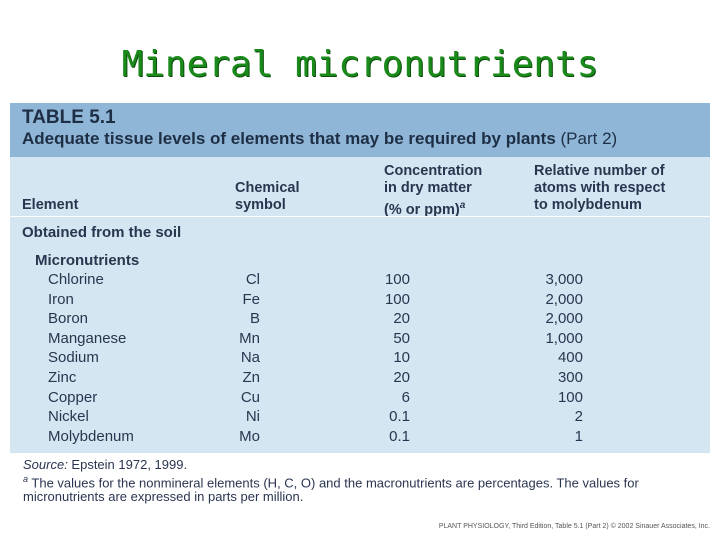 Image resolution: width=720 pixels, height=540 pixels. What do you see at coordinates (68, 319) in the screenshot?
I see `element-name: Boron` at bounding box center [68, 319].